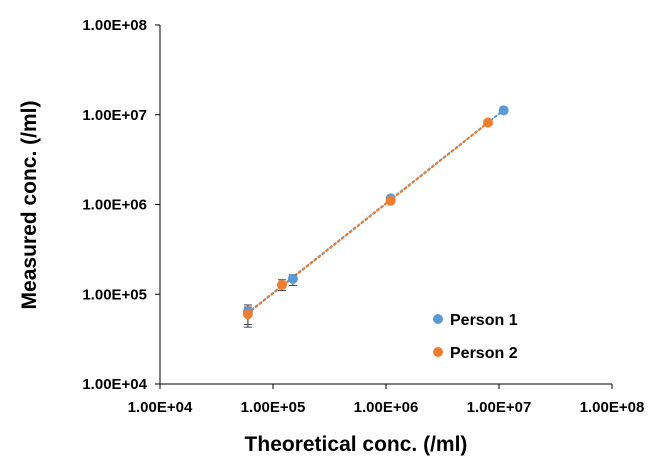 The width and height of the screenshot is (654, 458). Describe the element at coordinates (114, 205) in the screenshot. I see `y-tick-label: 1.00E+06` at that location.